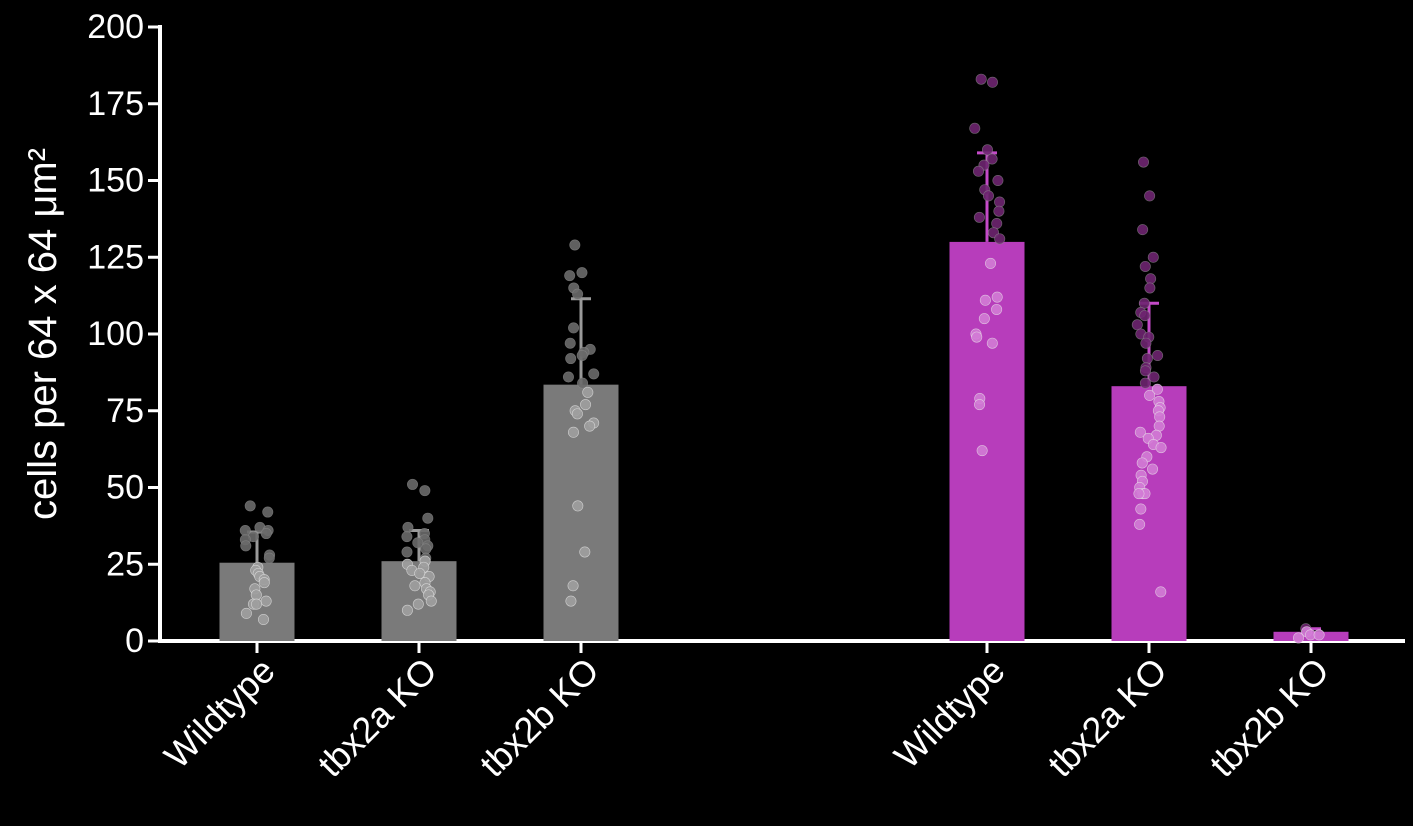 The image size is (1413, 826). Describe the element at coordinates (125, 564) in the screenshot. I see `y-tick-label: 25` at that location.